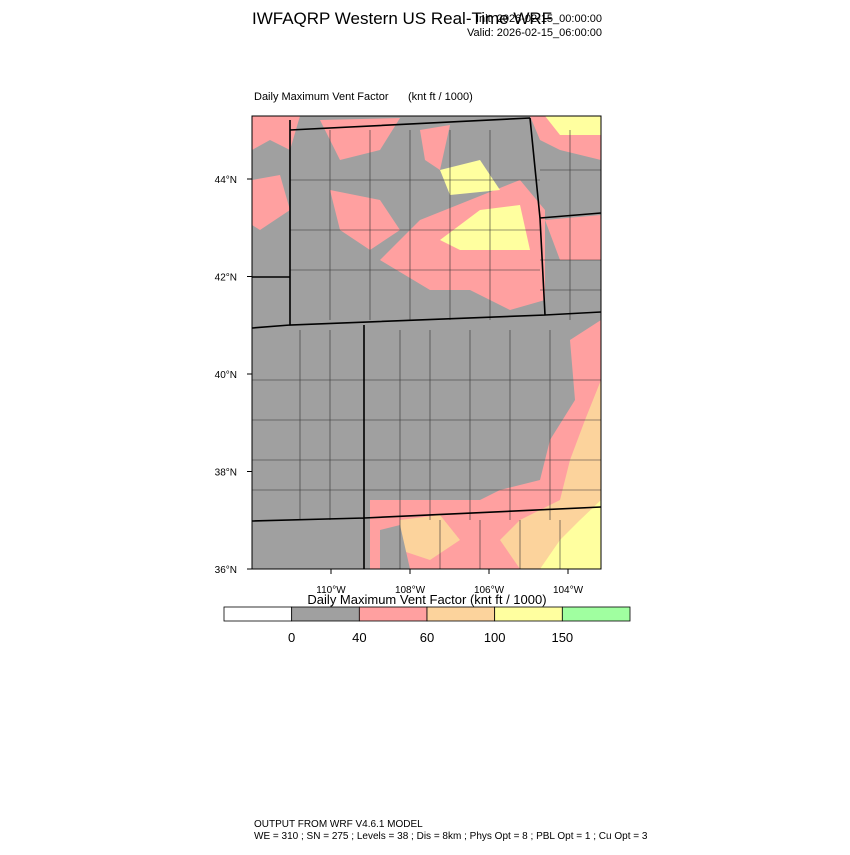 This screenshot has width=850, height=855. I want to click on field-units: (knt ft / 1000), so click(440, 97).